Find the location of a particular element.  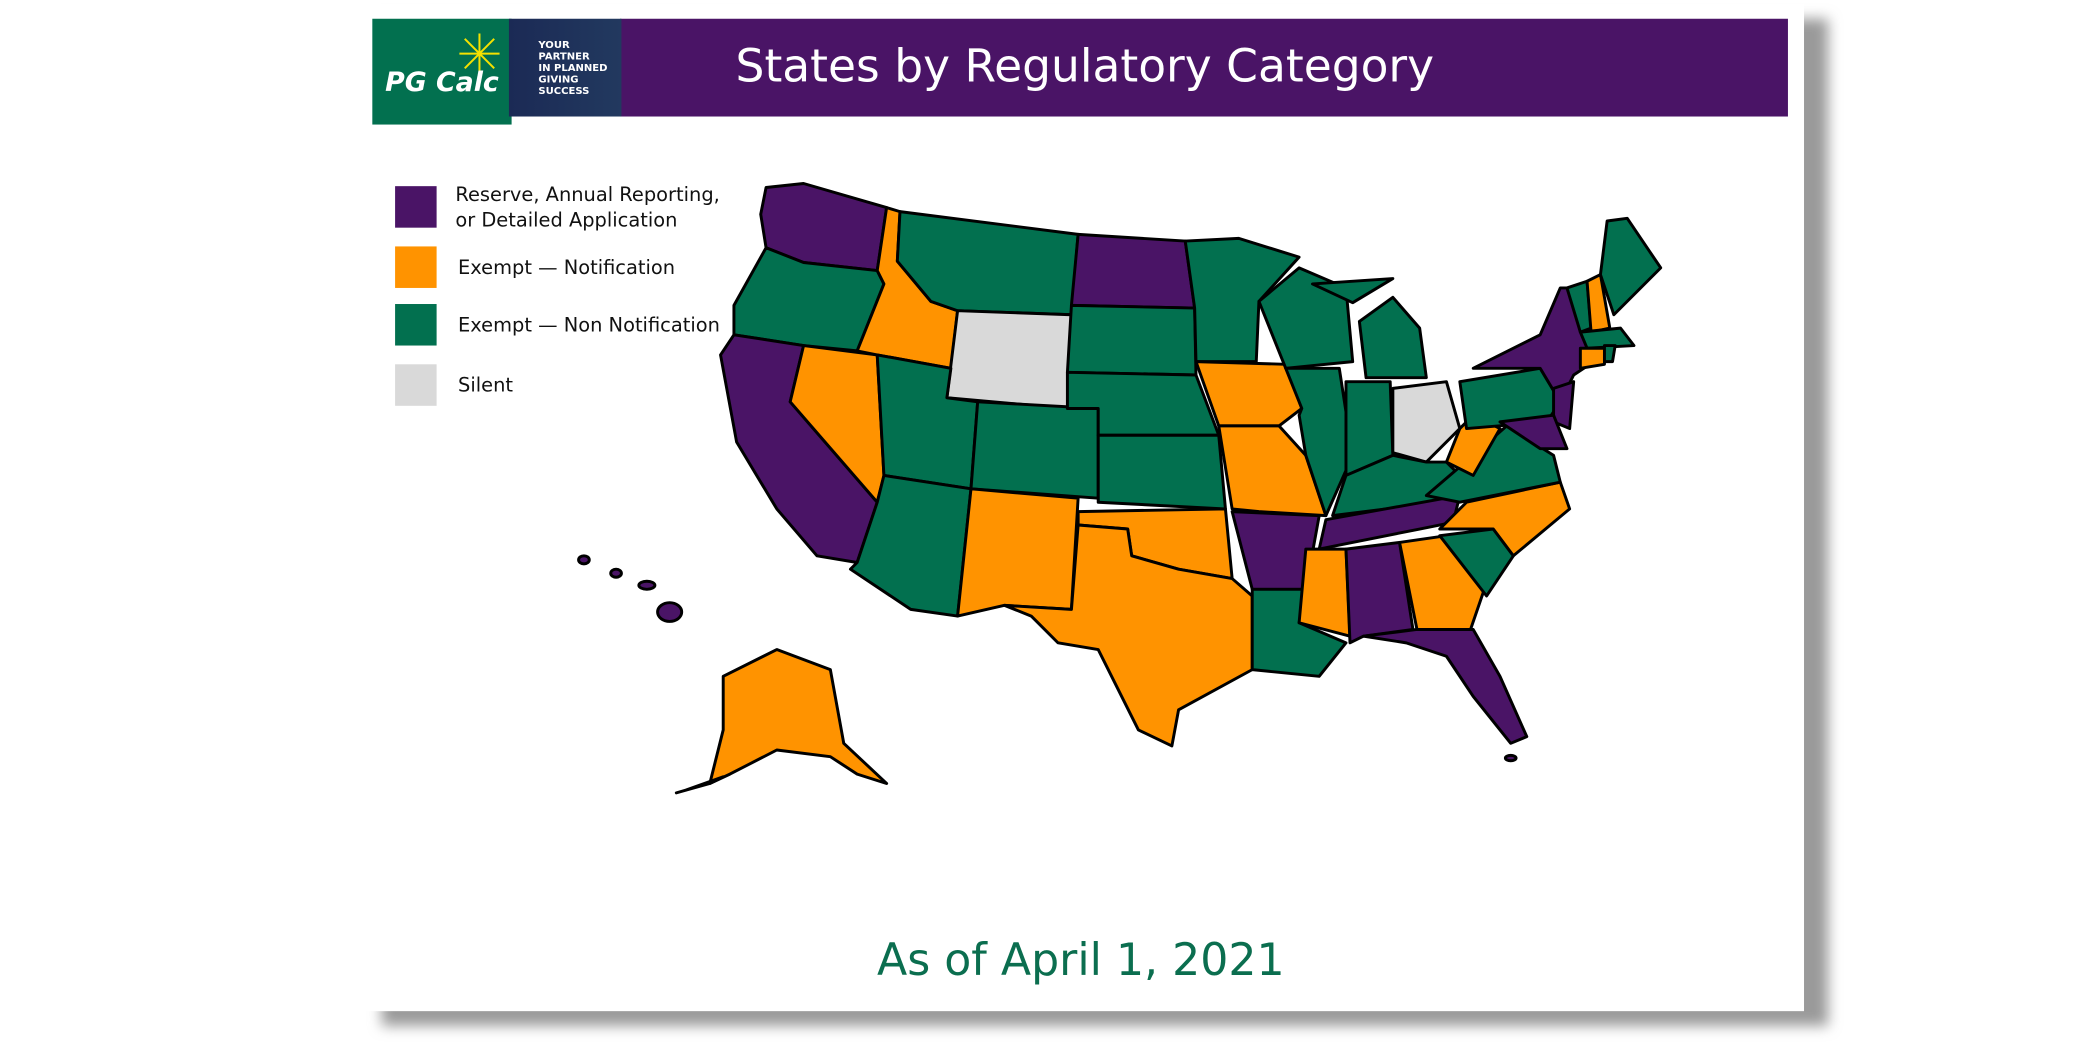

tagline-box is located at coordinates (565, 67).